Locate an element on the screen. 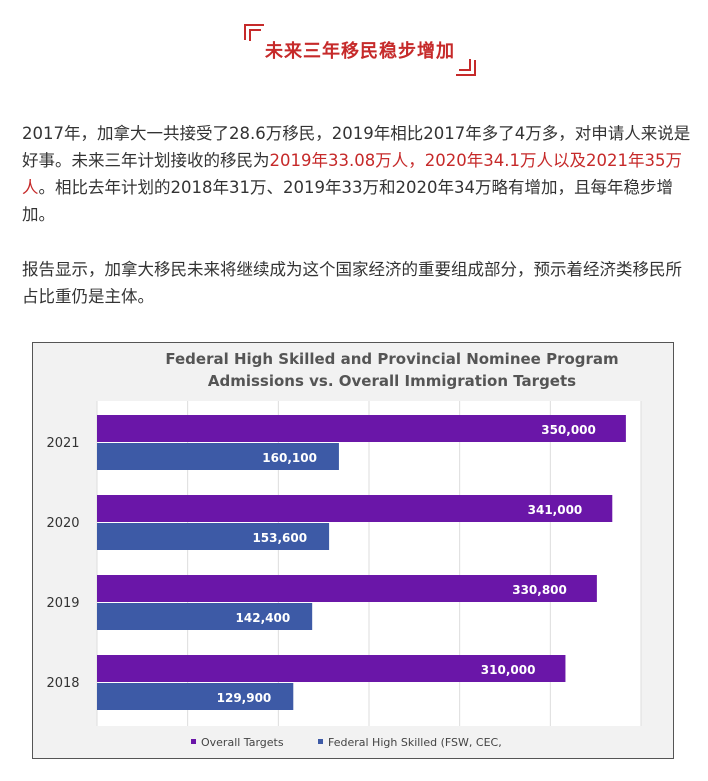  category-label: 2019 is located at coordinates (62, 603).